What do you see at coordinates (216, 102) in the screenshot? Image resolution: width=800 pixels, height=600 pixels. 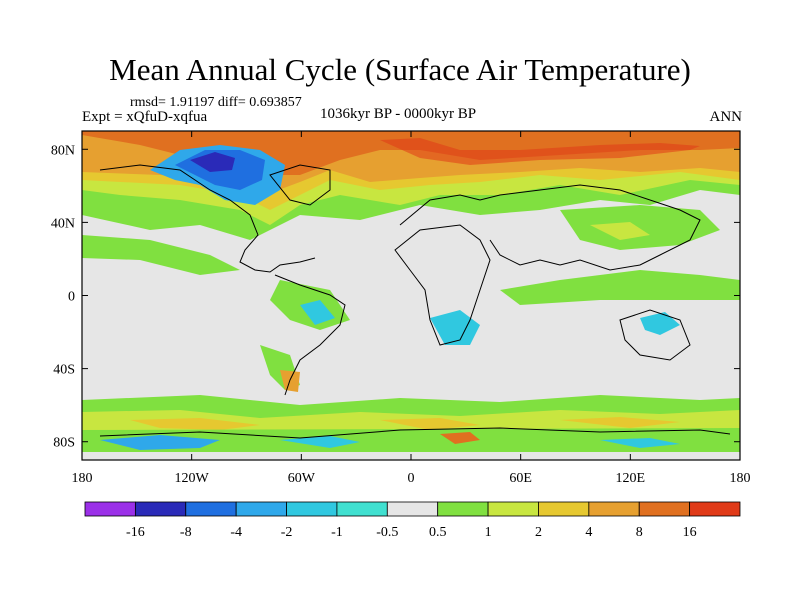 I see `stats-label: rmsd= 1.91197 diff= 0.693857` at bounding box center [216, 102].